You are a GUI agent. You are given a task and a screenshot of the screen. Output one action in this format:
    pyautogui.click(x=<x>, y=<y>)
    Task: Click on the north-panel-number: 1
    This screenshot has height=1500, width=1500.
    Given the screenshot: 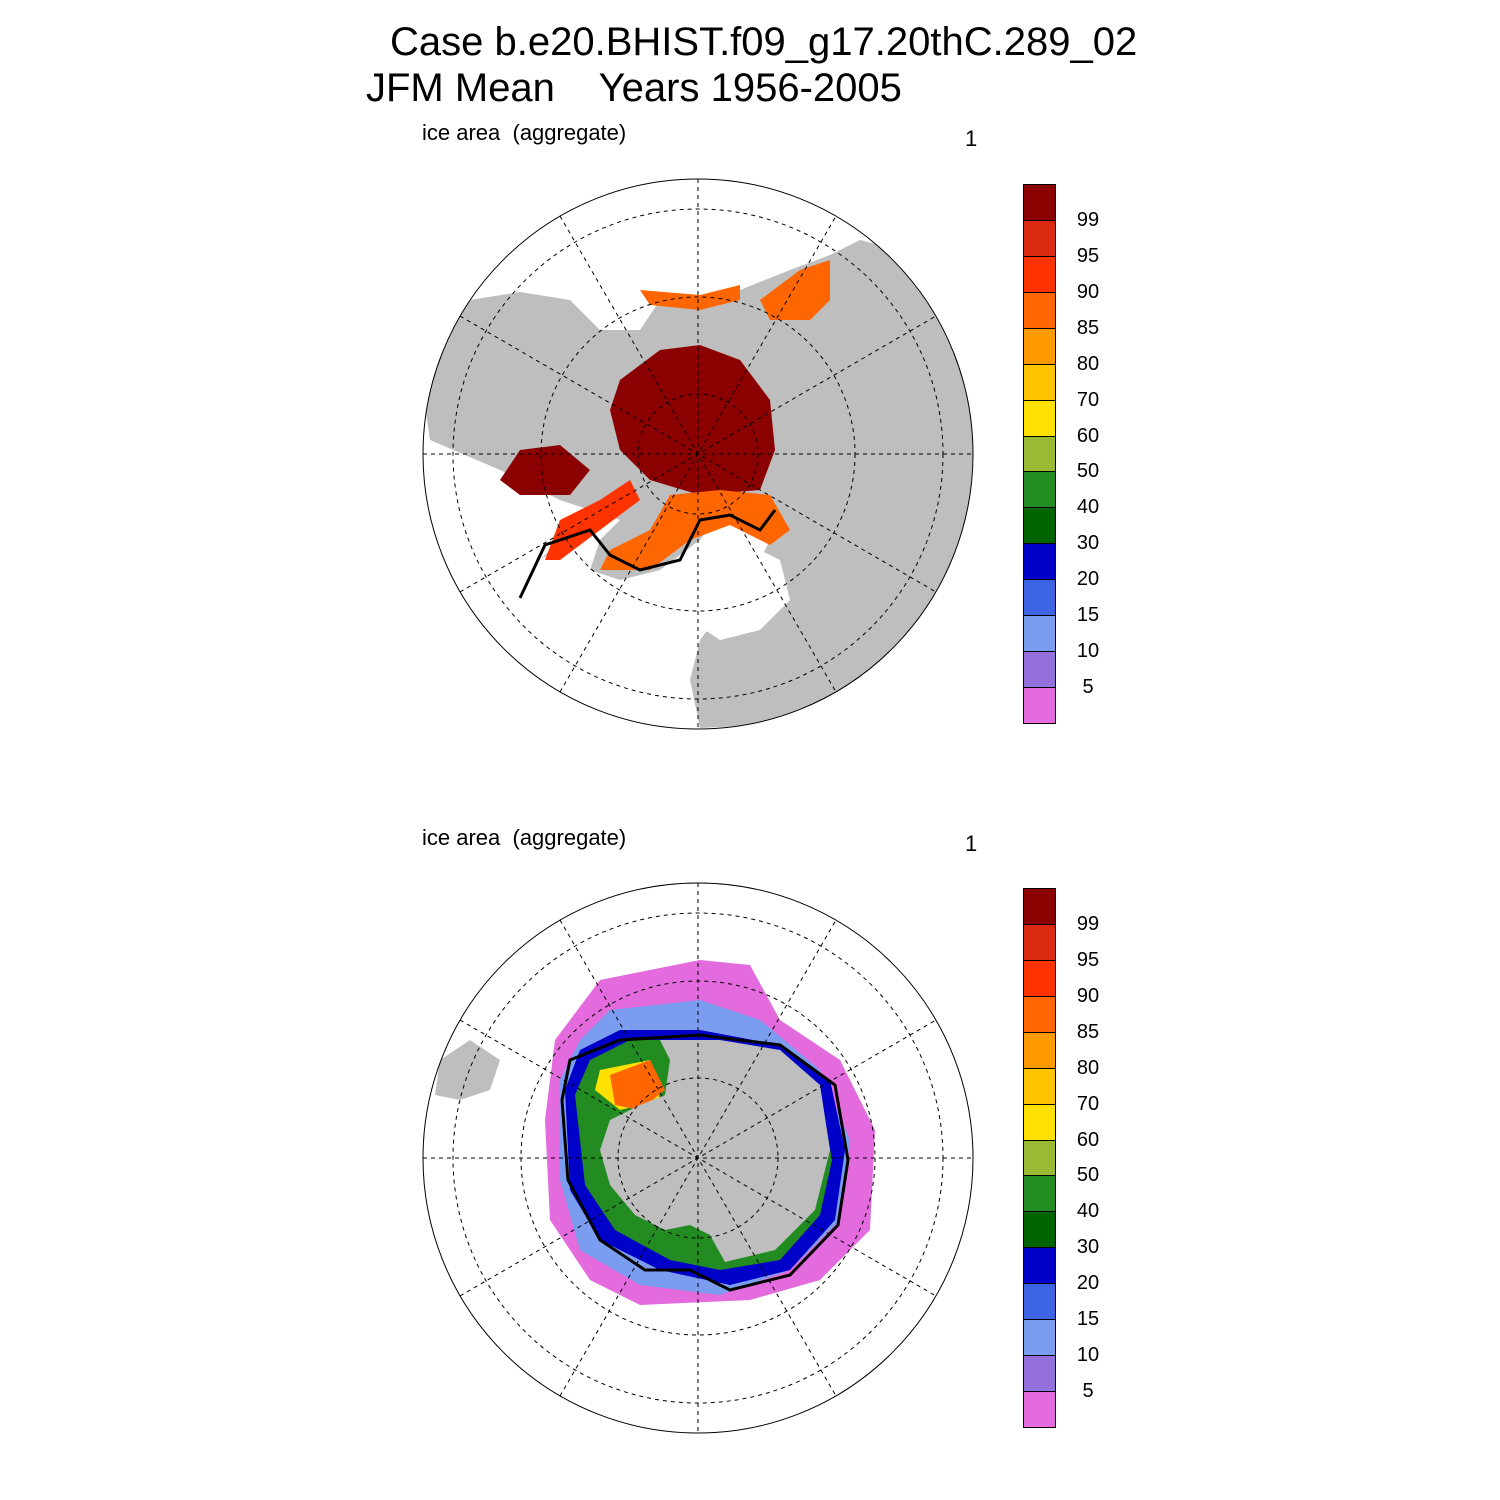 What is the action you would take?
    pyautogui.click(x=971, y=138)
    